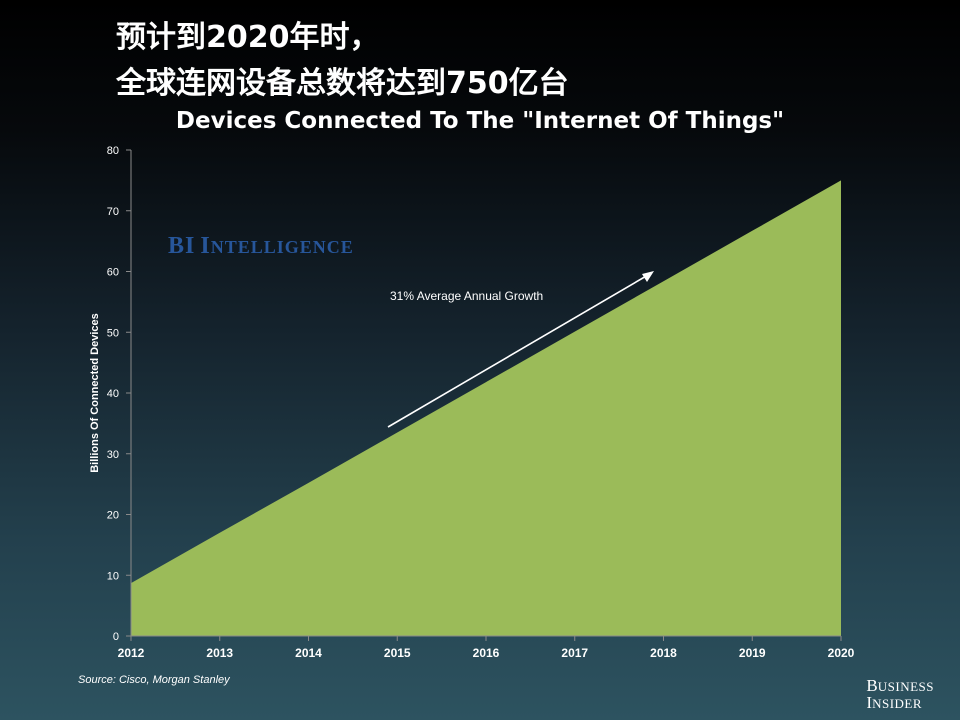 Image resolution: width=960 pixels, height=720 pixels. What do you see at coordinates (219, 653) in the screenshot?
I see `x-tick-label: 2013` at bounding box center [219, 653].